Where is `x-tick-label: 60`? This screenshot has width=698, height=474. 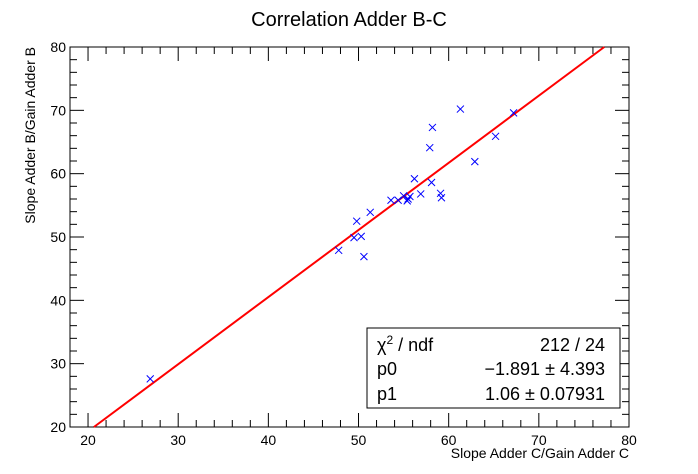
x-tick-label: 60 is located at coordinates (449, 440).